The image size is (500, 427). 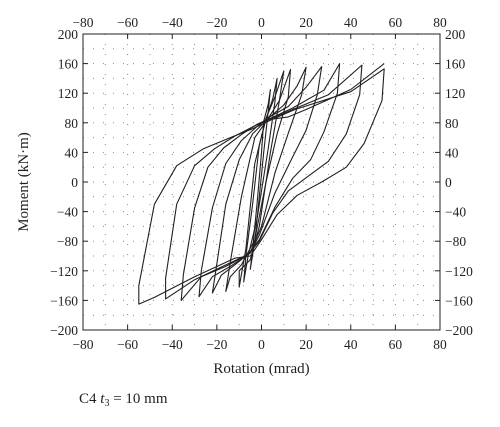 I want to click on x-tick-label-bottom: 0, so click(x=261, y=344).